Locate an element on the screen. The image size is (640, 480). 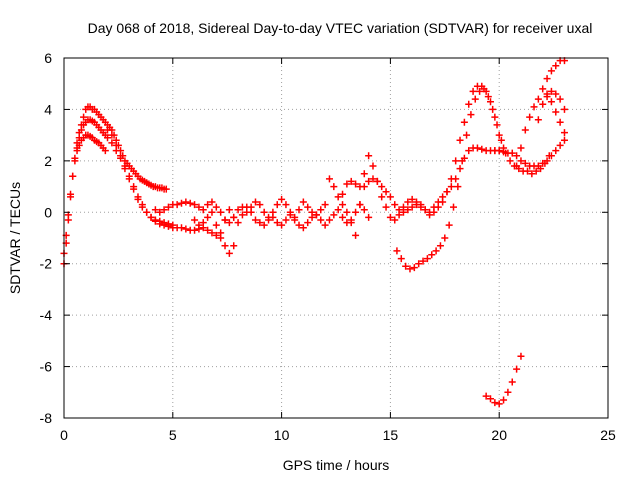
y-tick-label: 2 is located at coordinates (48, 161).